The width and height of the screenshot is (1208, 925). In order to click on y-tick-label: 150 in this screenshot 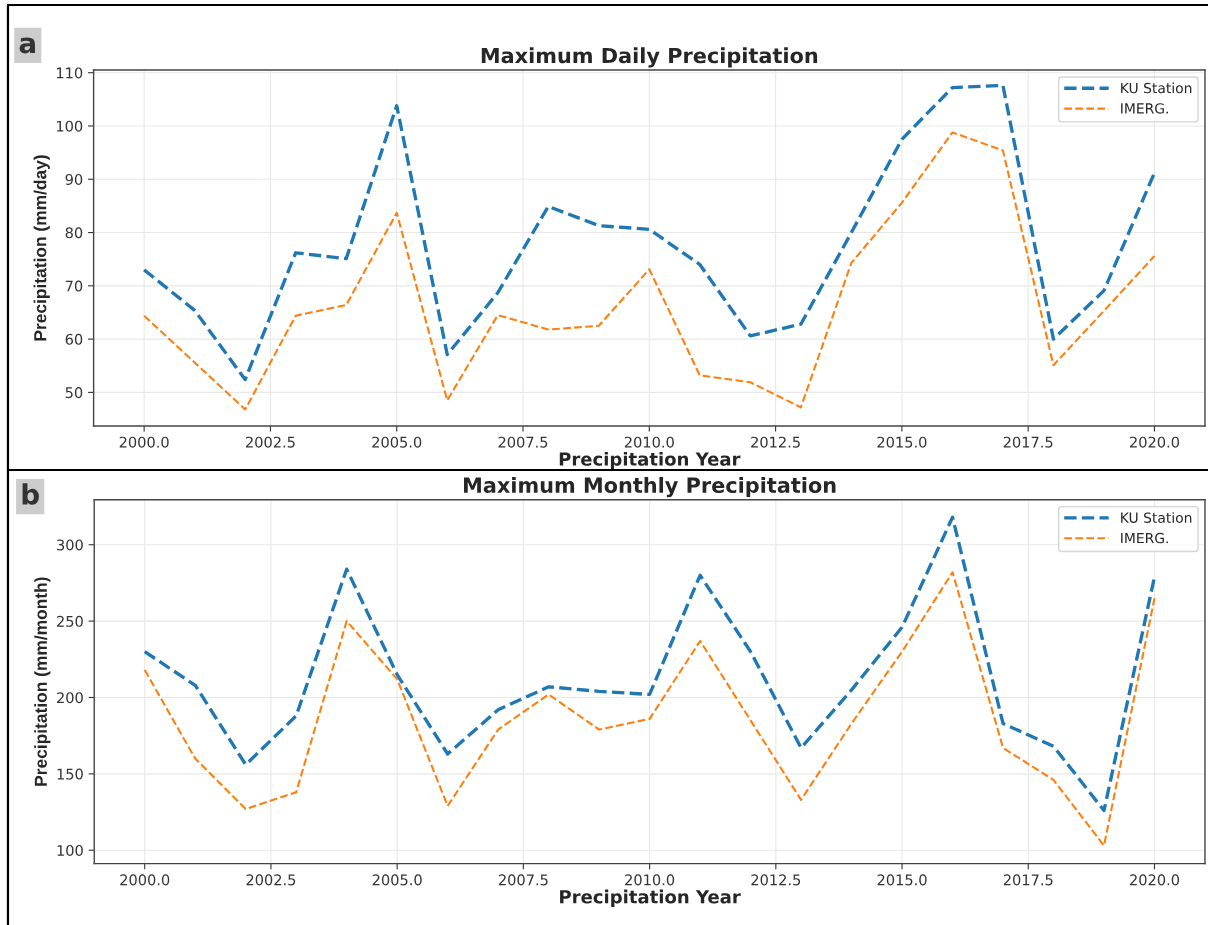, I will do `click(70, 774)`.